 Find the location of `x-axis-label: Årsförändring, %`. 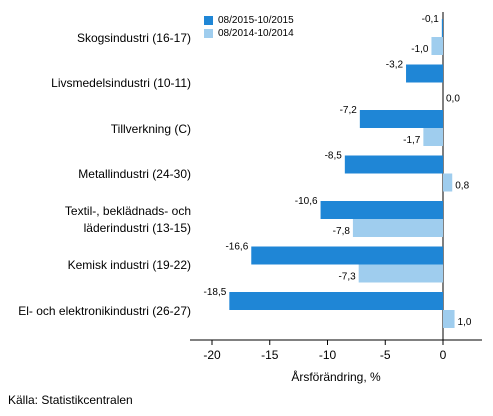

x-axis-label: Årsförändring, % is located at coordinates (336, 376).